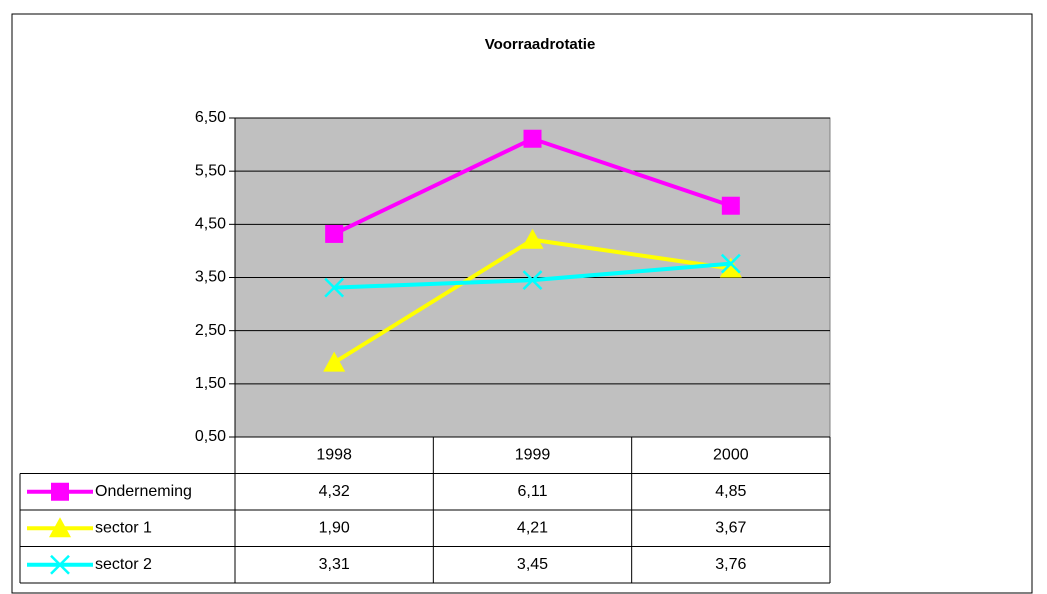  I want to click on y-tick-label: 1,50, so click(210, 383).